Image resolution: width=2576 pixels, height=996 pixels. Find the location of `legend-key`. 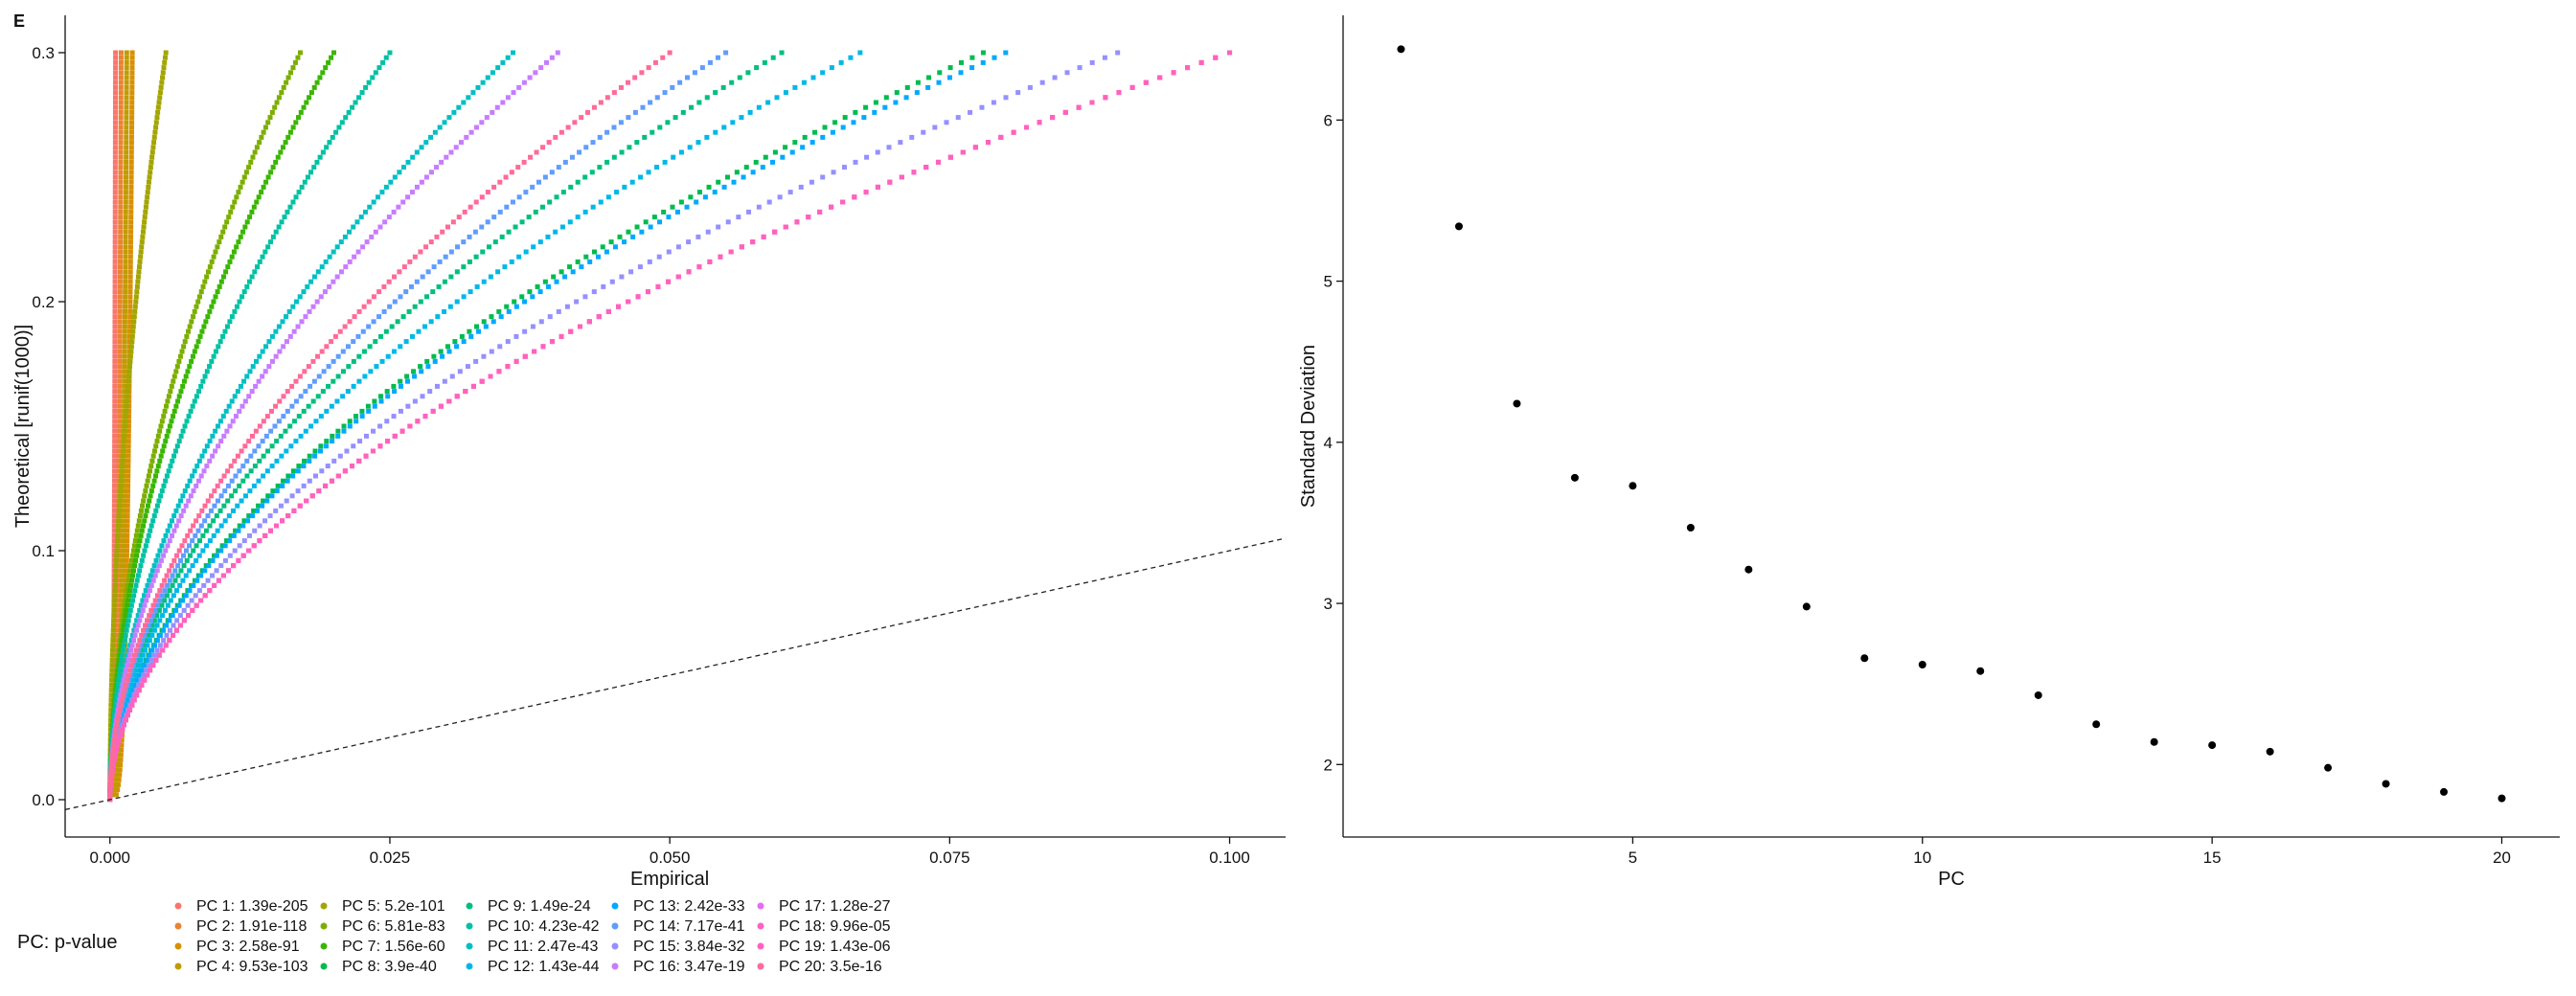

legend-key is located at coordinates (324, 906).